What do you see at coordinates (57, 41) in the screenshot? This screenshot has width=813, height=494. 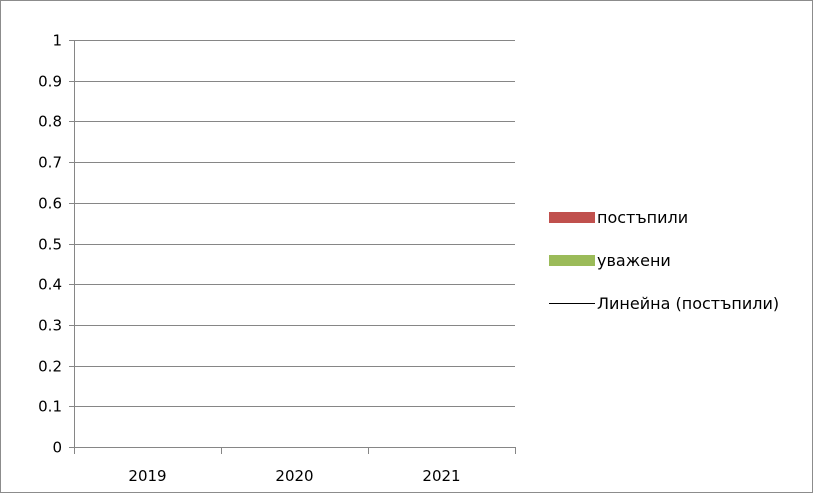 I see `y-tick-label: 1` at bounding box center [57, 41].